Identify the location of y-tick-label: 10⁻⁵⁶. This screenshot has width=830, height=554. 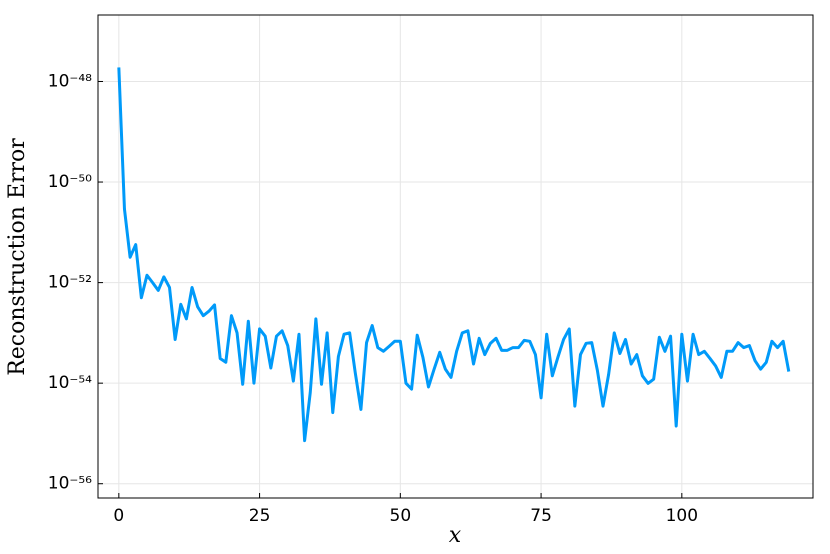
(70, 484).